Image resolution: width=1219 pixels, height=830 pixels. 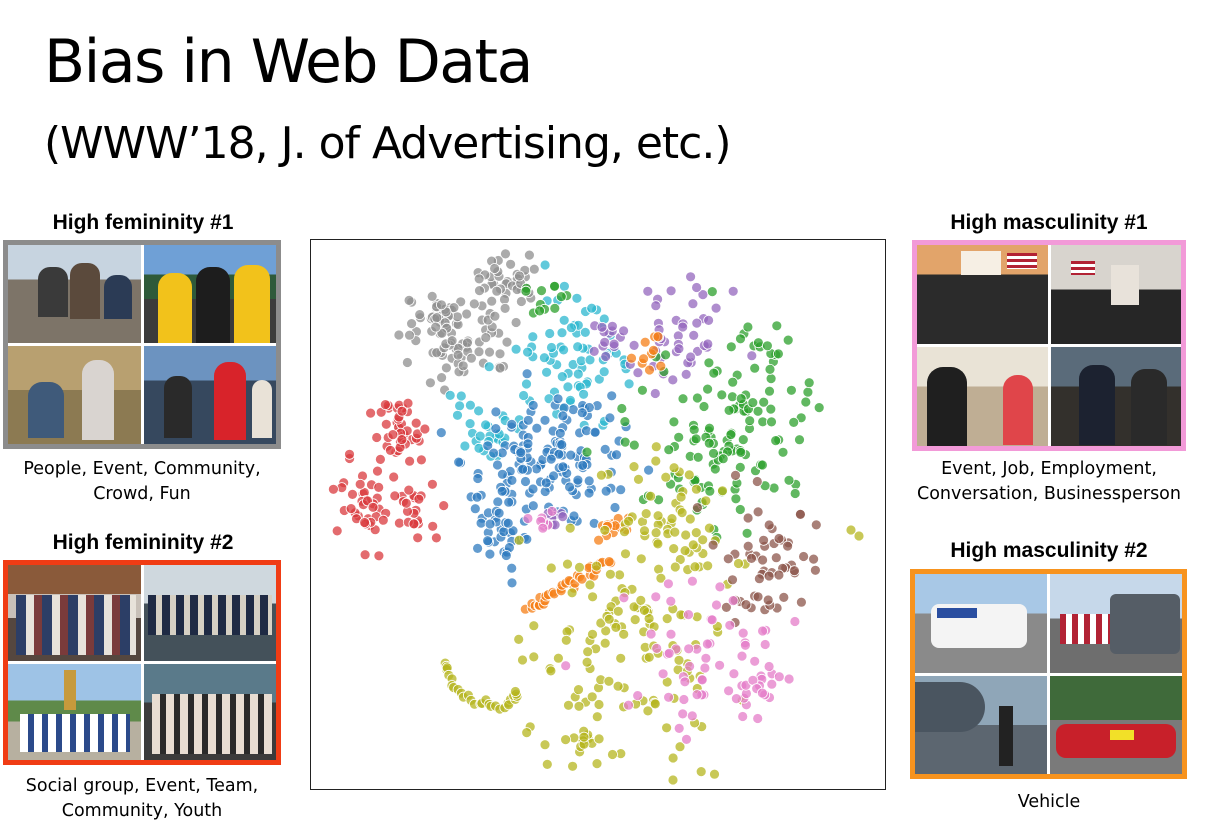 I want to click on caption-line: Conversation, Businessperson, so click(x=1049, y=494).